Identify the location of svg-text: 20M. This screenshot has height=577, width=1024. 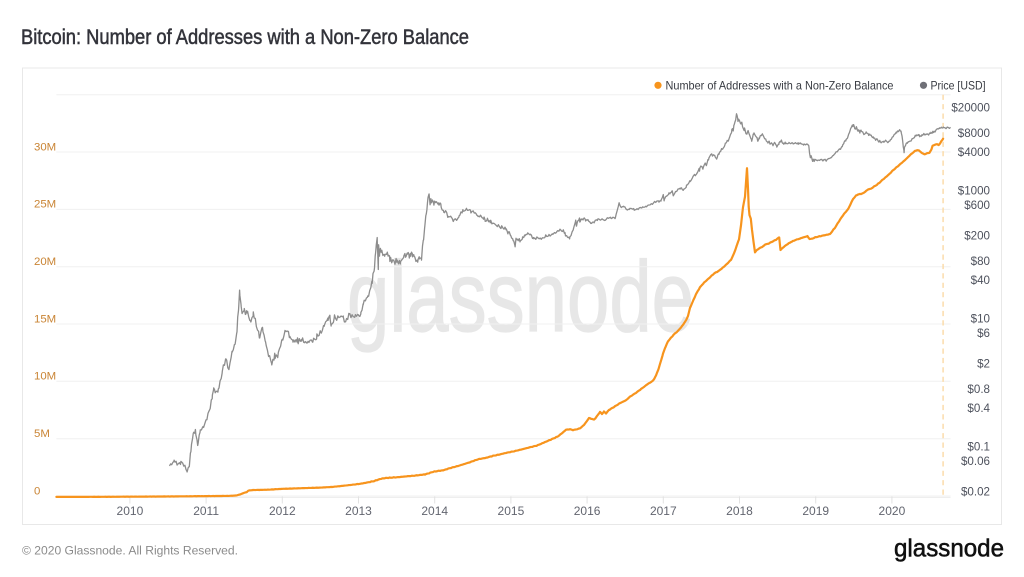
(45, 262).